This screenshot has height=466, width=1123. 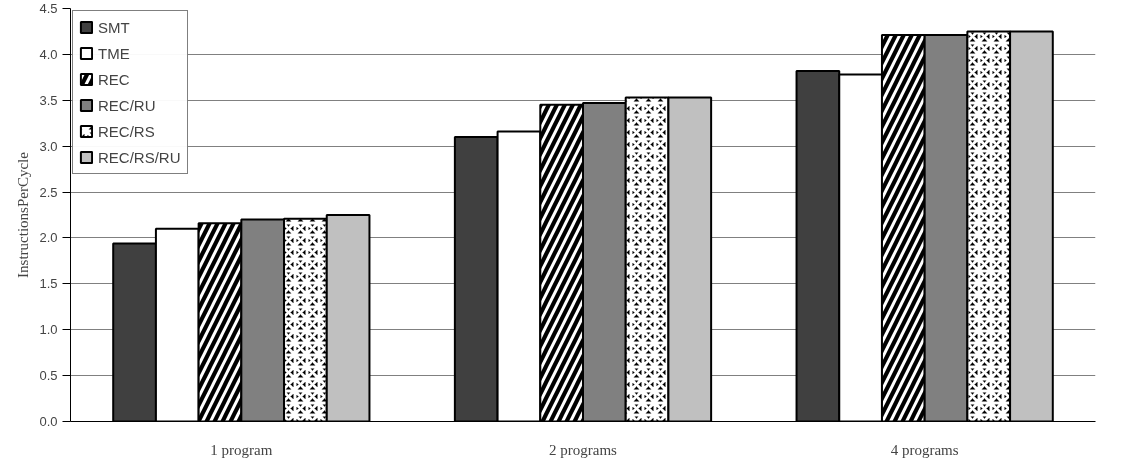 I want to click on y-tick-label: 1.0, so click(x=48, y=330).